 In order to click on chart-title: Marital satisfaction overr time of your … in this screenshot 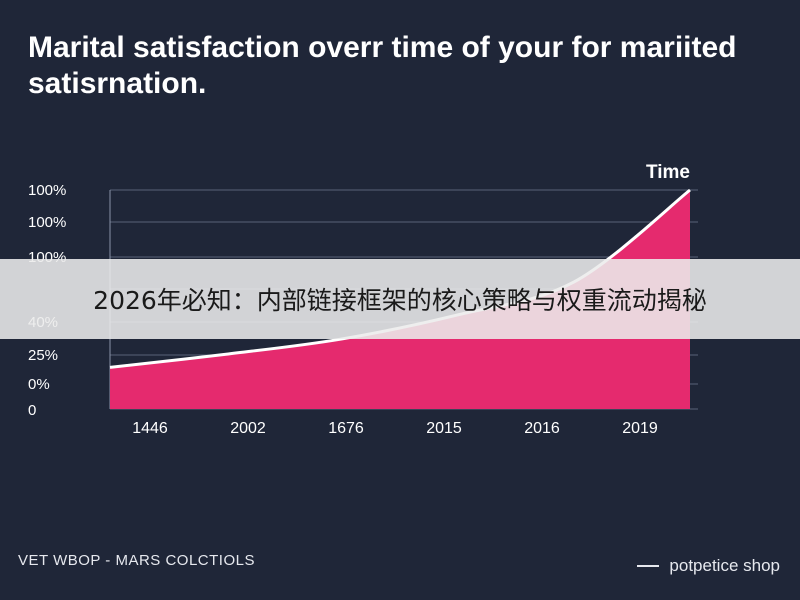, I will do `click(382, 65)`.